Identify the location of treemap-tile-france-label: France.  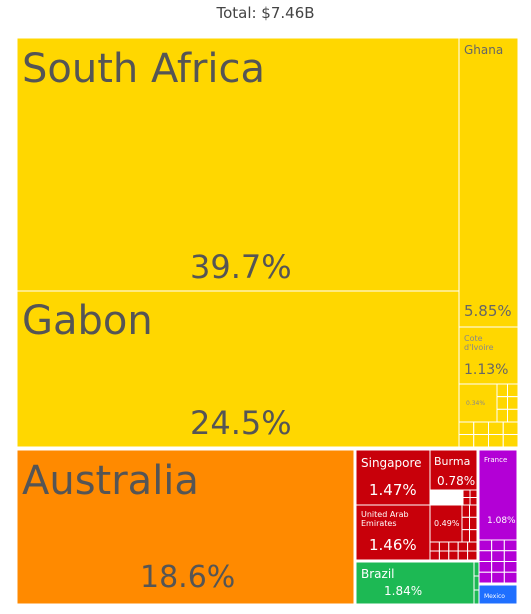
(495, 460).